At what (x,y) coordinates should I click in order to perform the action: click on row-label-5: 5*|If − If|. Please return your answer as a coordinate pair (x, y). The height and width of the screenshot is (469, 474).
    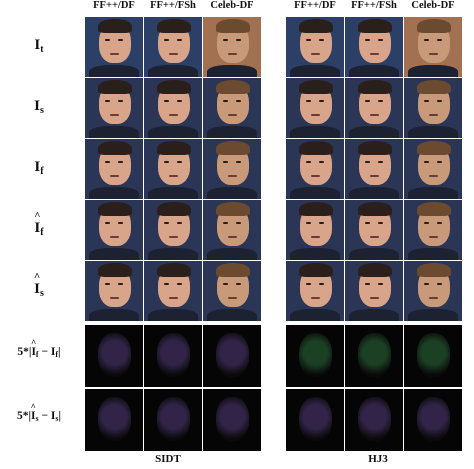
    Looking at the image, I should click on (39, 352).